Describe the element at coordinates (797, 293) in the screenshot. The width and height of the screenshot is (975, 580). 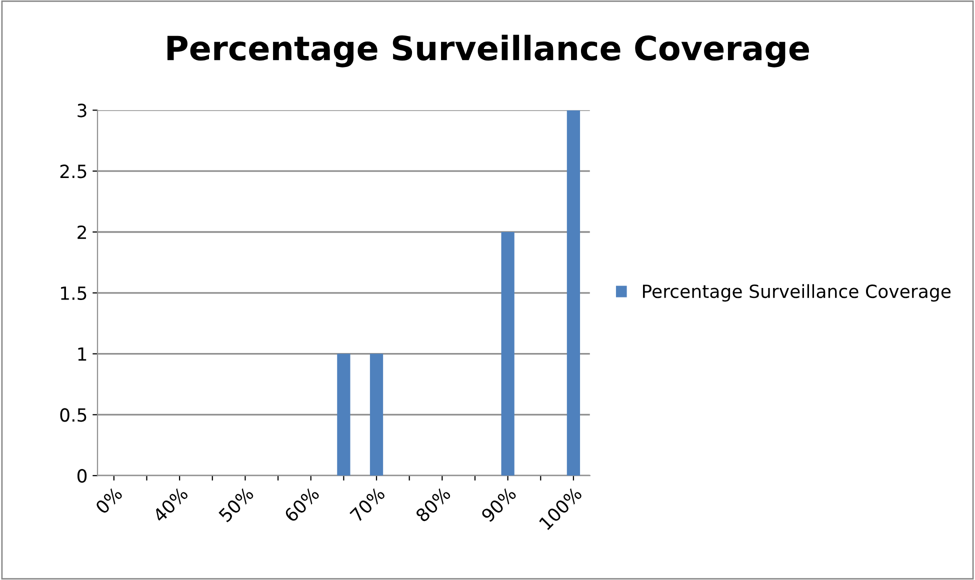
I see `legend-label: Percentage Surveillance Coverage` at that location.